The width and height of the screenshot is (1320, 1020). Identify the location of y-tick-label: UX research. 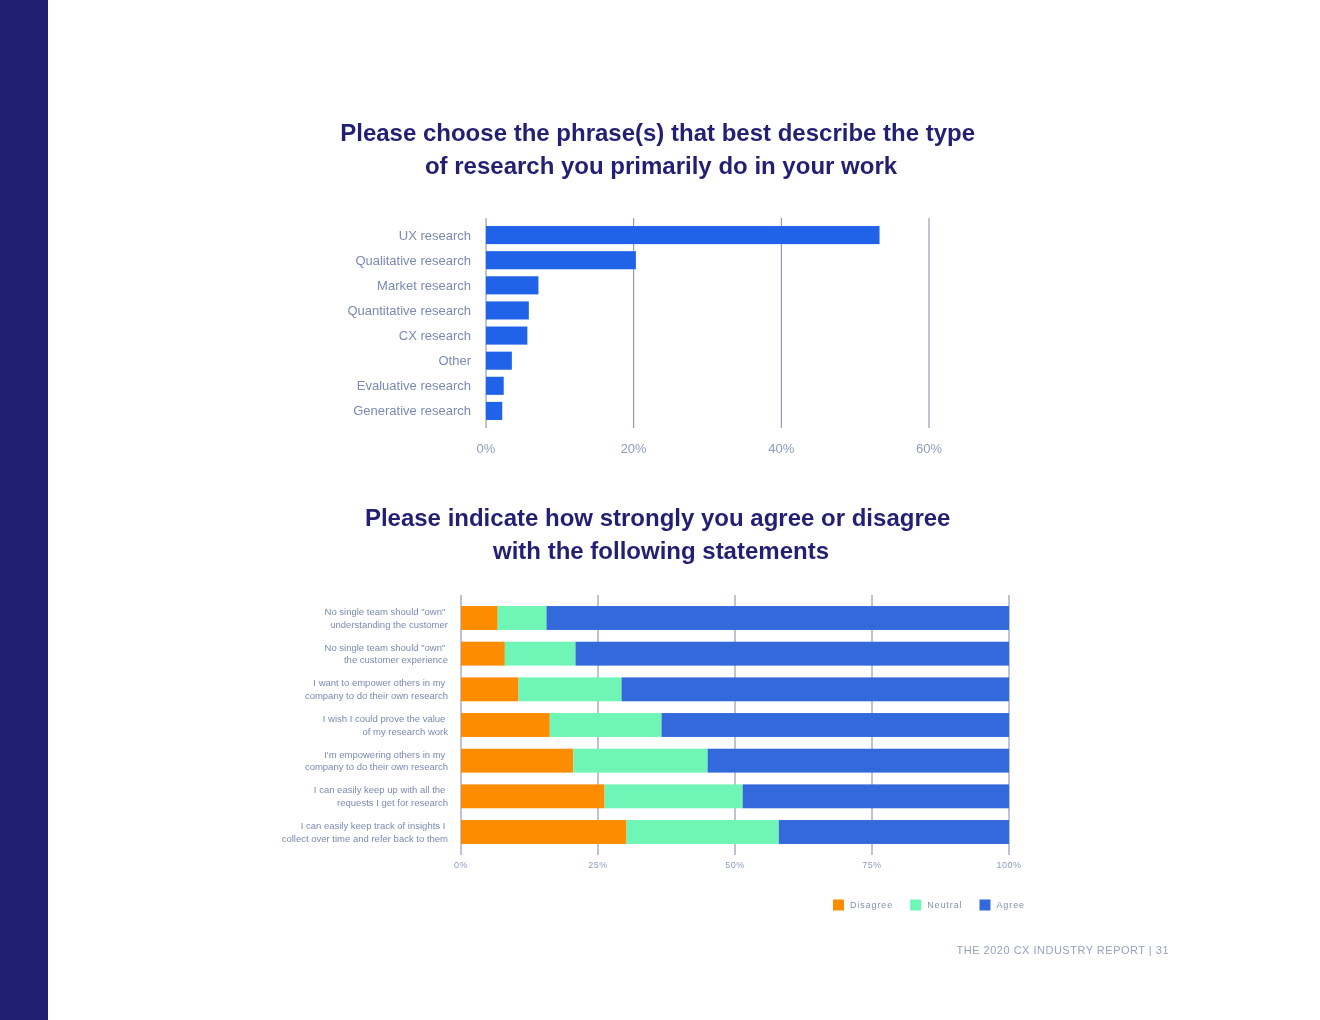
(434, 235).